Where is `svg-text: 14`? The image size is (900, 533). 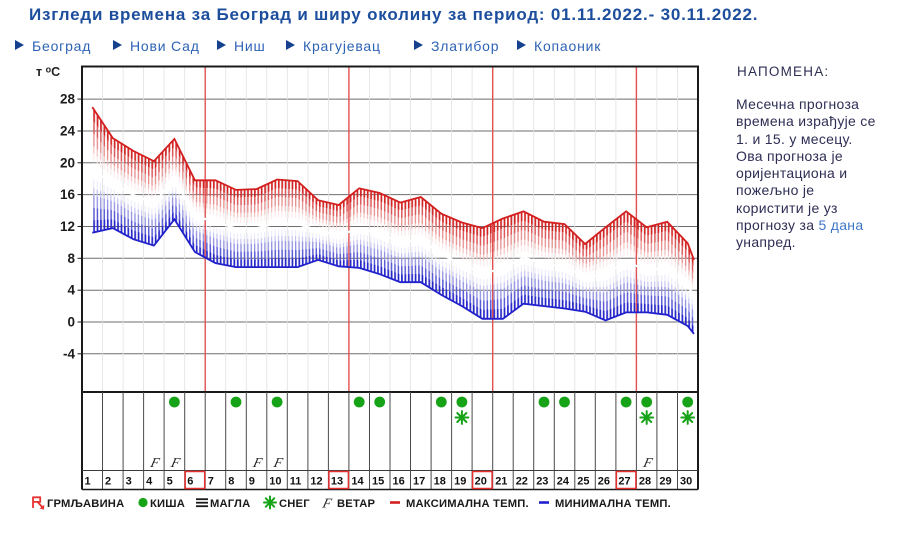
svg-text: 14 is located at coordinates (357, 482).